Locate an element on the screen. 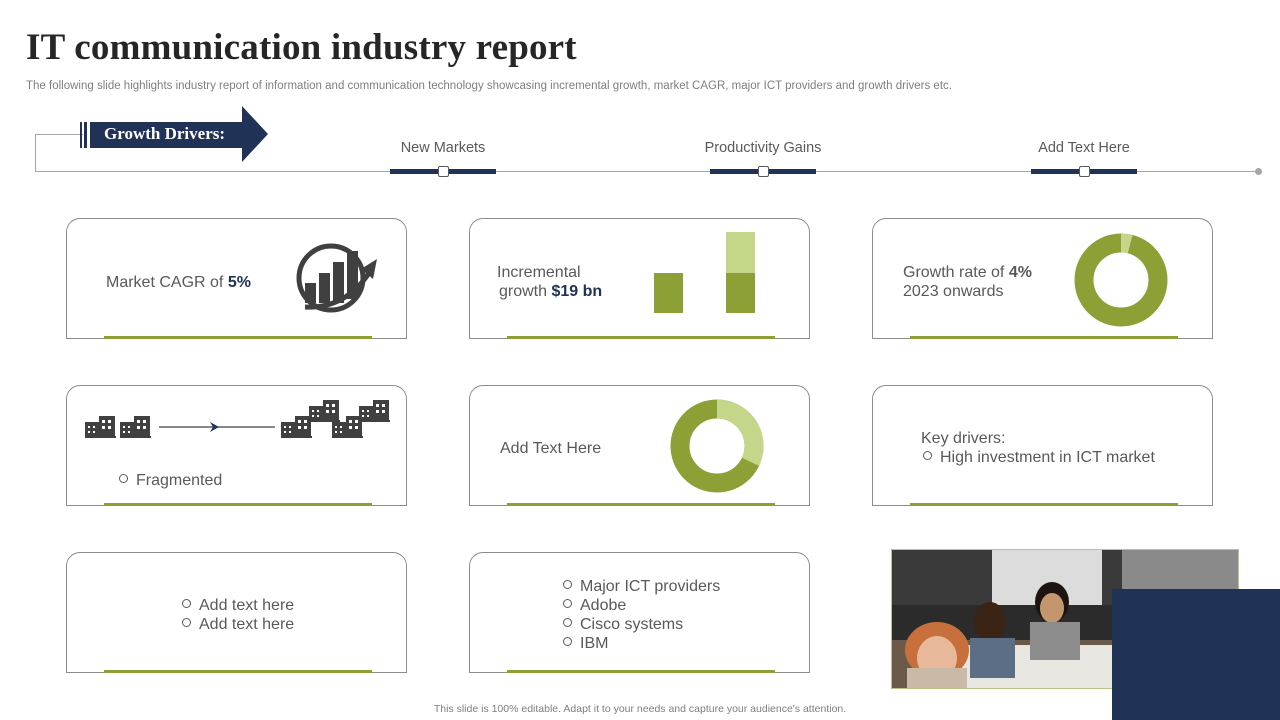 The image size is (1280, 720). market-cagr-text: Market CAGR of 5% is located at coordinates (178, 282).